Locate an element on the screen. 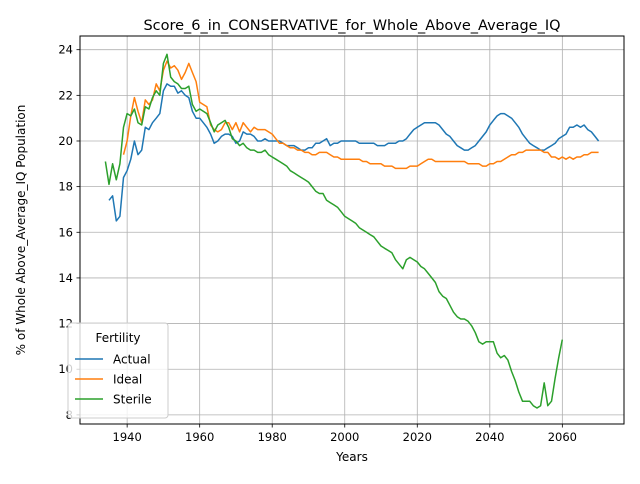 The width and height of the screenshot is (640, 484). x-tick-label: 1980 is located at coordinates (272, 437).